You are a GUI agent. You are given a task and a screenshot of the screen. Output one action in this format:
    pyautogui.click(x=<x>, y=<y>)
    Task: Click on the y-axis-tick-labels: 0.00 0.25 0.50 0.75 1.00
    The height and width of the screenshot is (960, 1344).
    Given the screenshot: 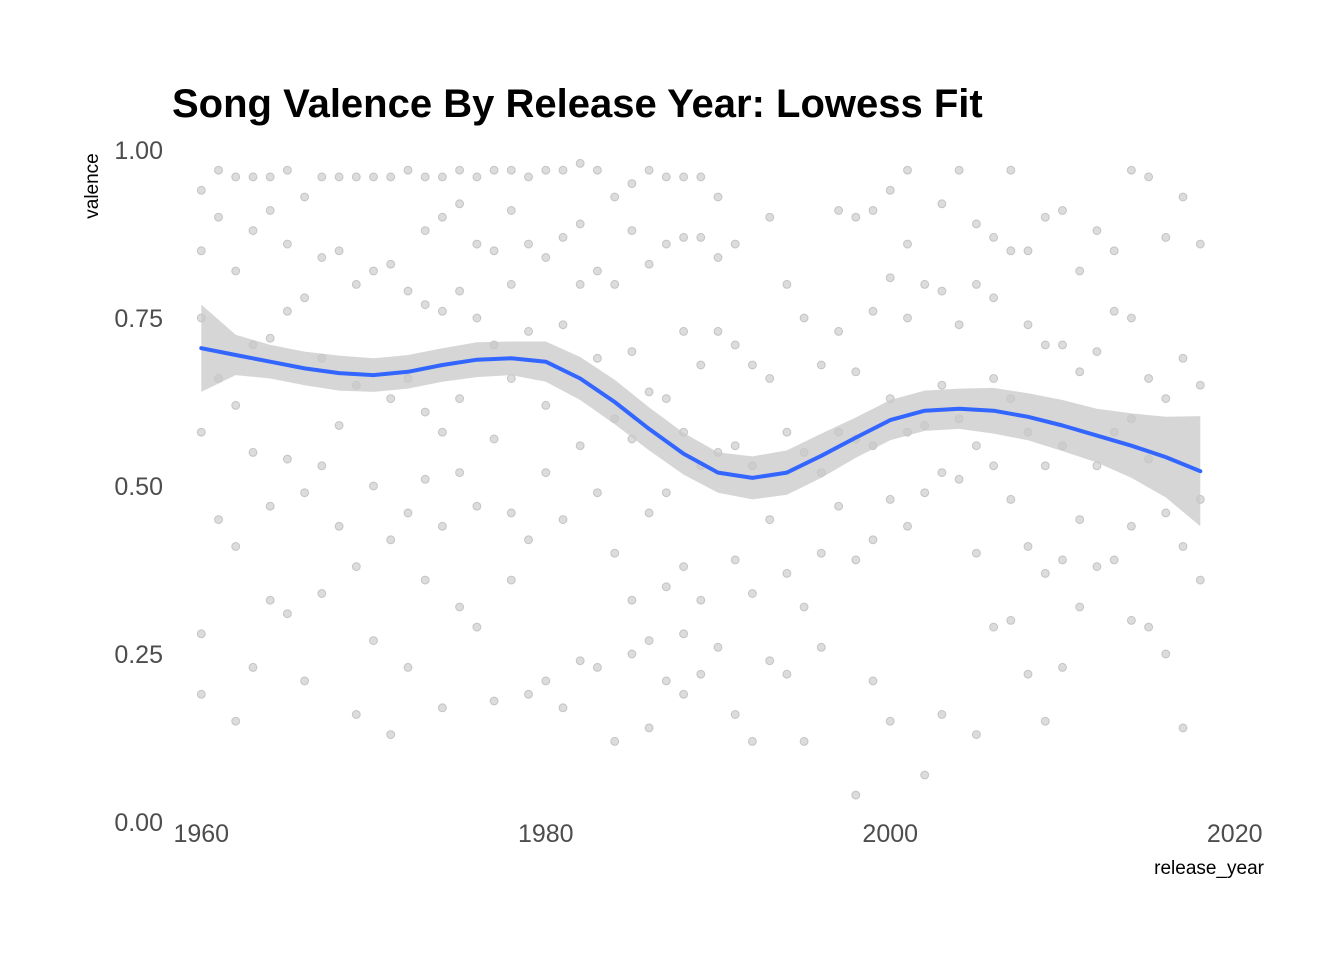 What is the action you would take?
    pyautogui.click(x=138, y=487)
    